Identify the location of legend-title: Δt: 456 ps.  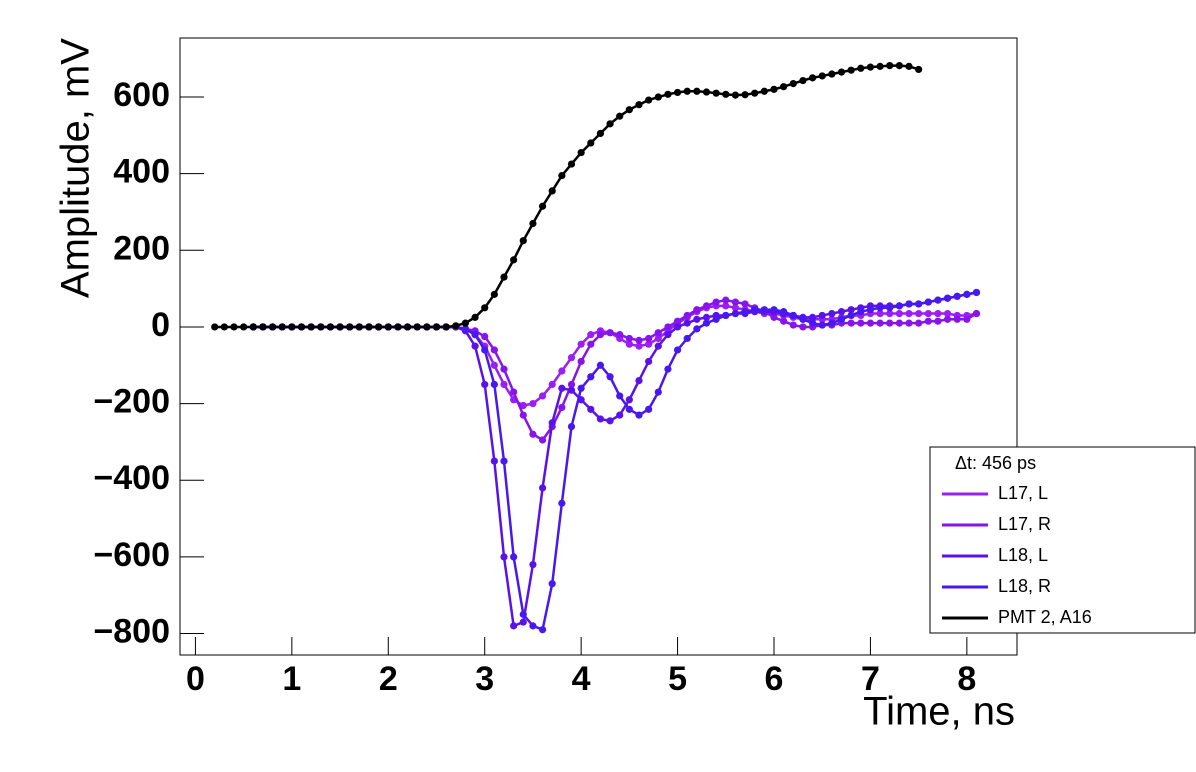
(995, 463).